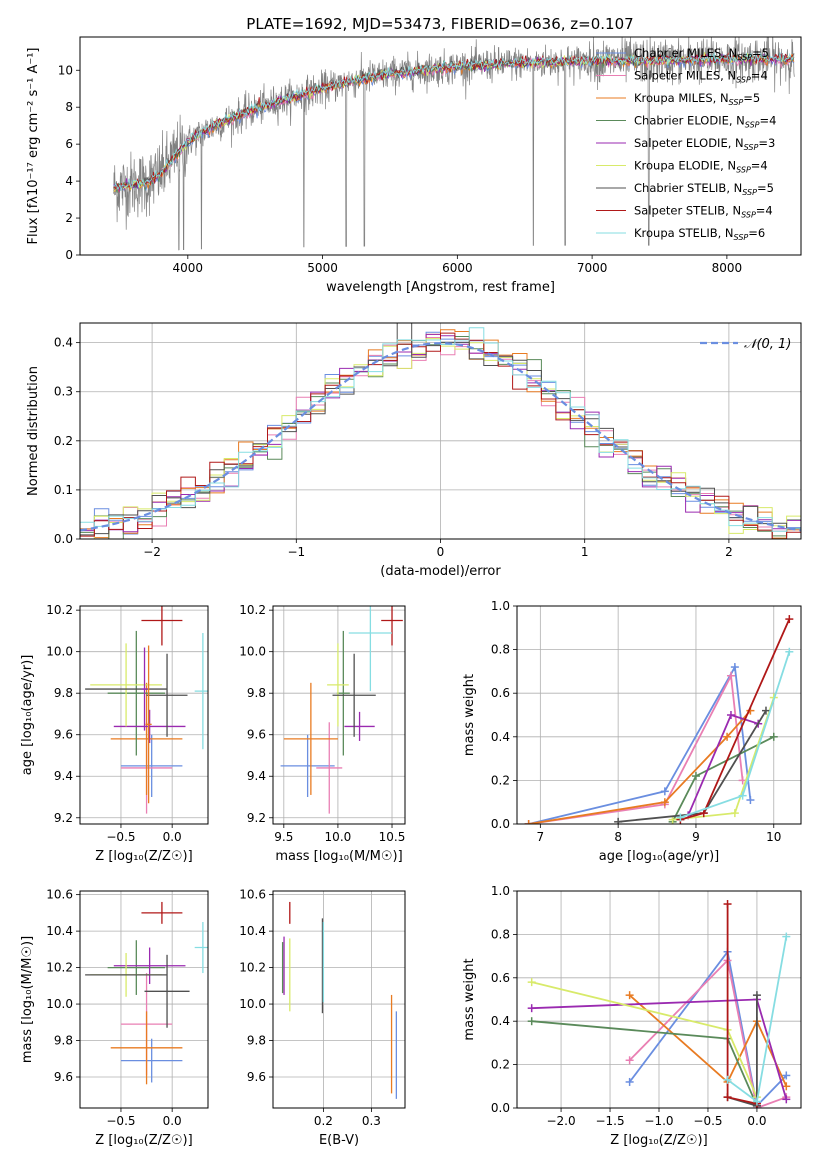  I want to click on x-tick-label: −0.5, so click(120, 837).